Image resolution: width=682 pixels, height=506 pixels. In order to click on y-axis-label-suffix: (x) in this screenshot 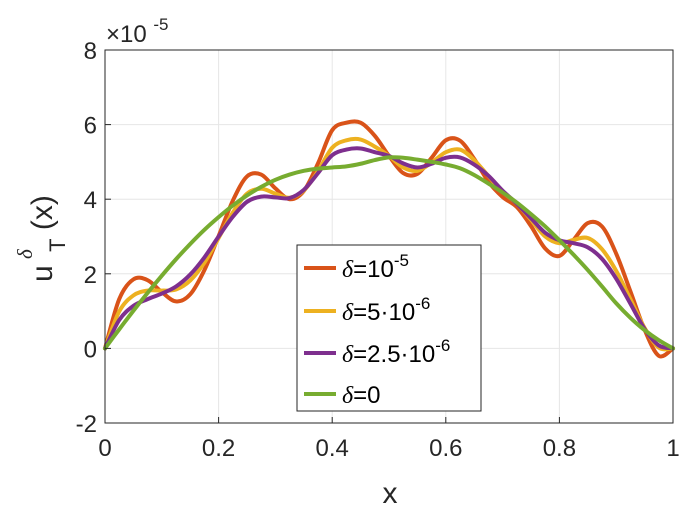, I will do `click(42, 212)`.